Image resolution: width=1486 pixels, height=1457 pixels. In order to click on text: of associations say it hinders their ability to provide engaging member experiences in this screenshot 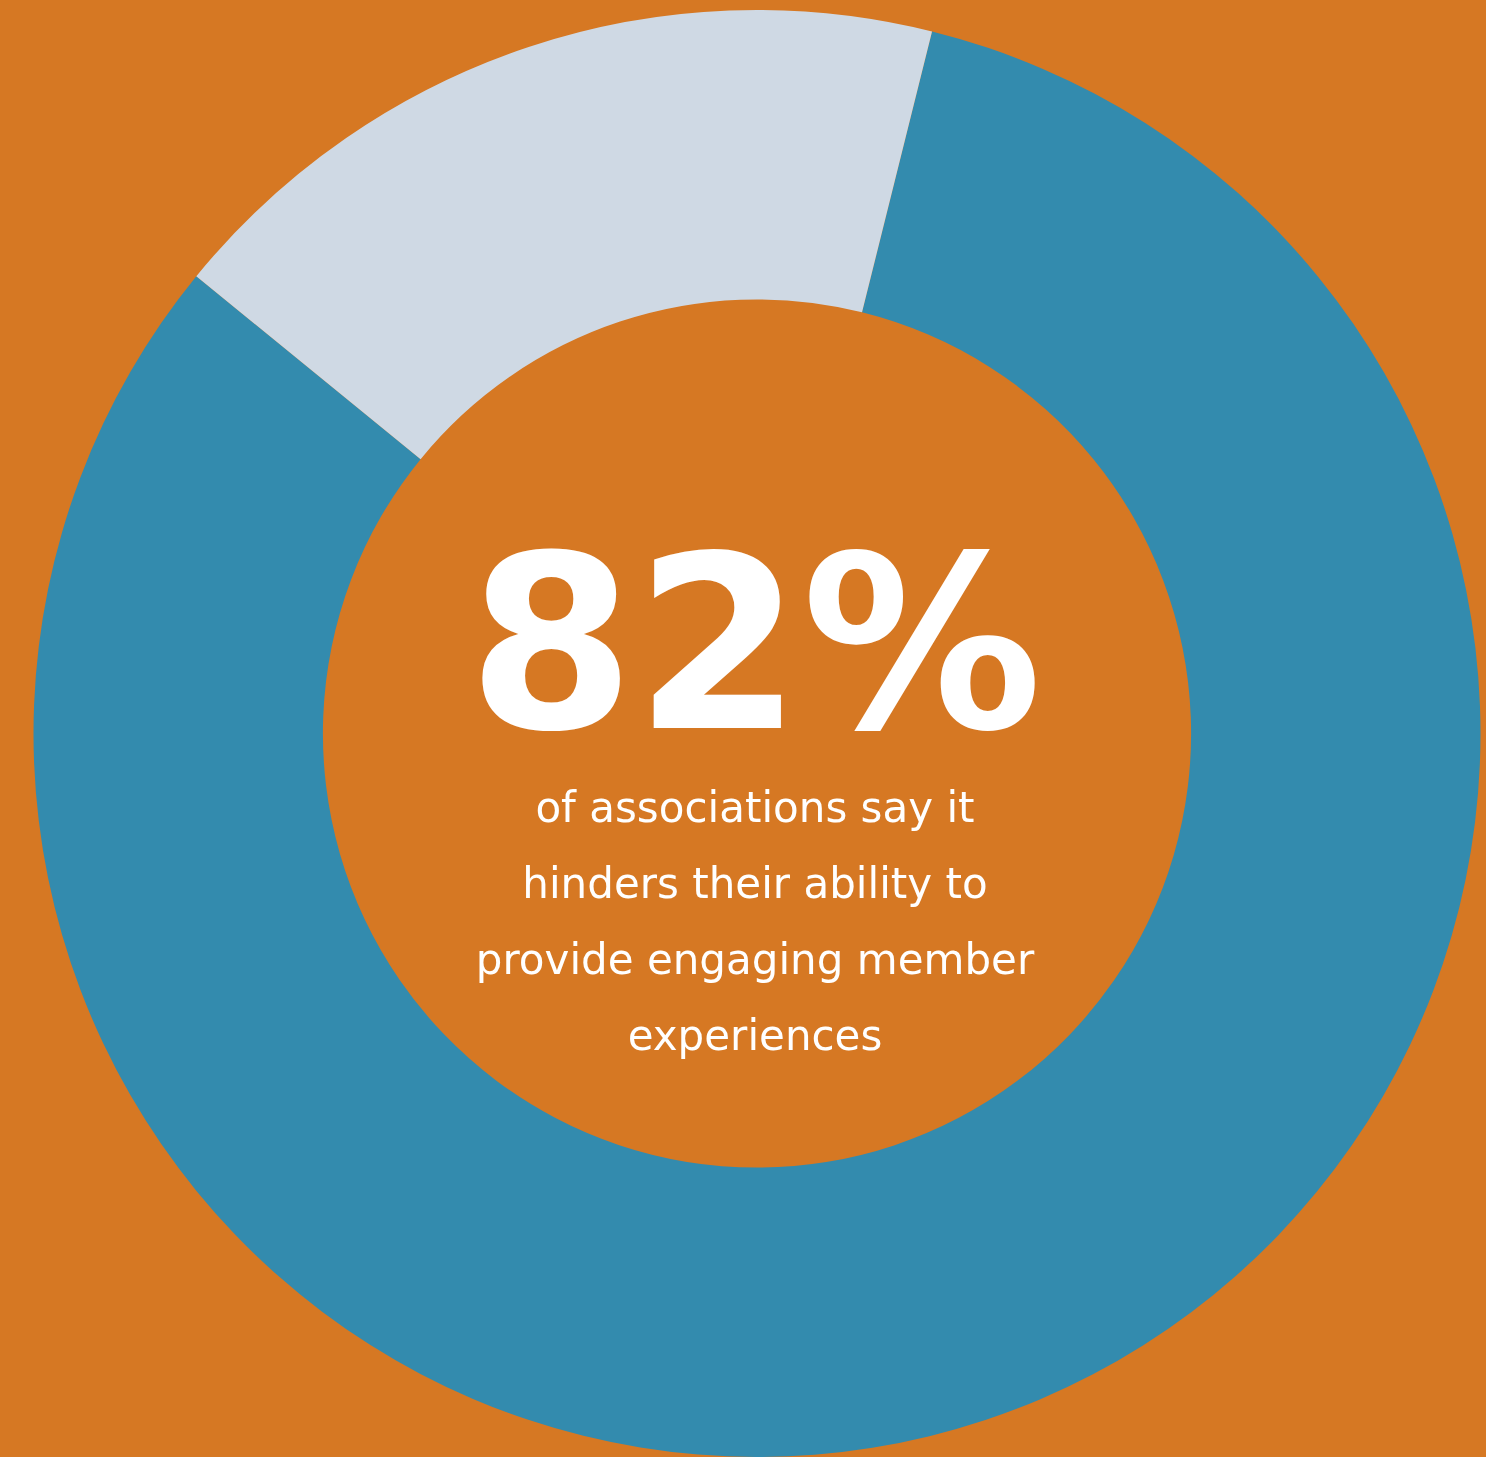, I will do `click(755, 922)`.